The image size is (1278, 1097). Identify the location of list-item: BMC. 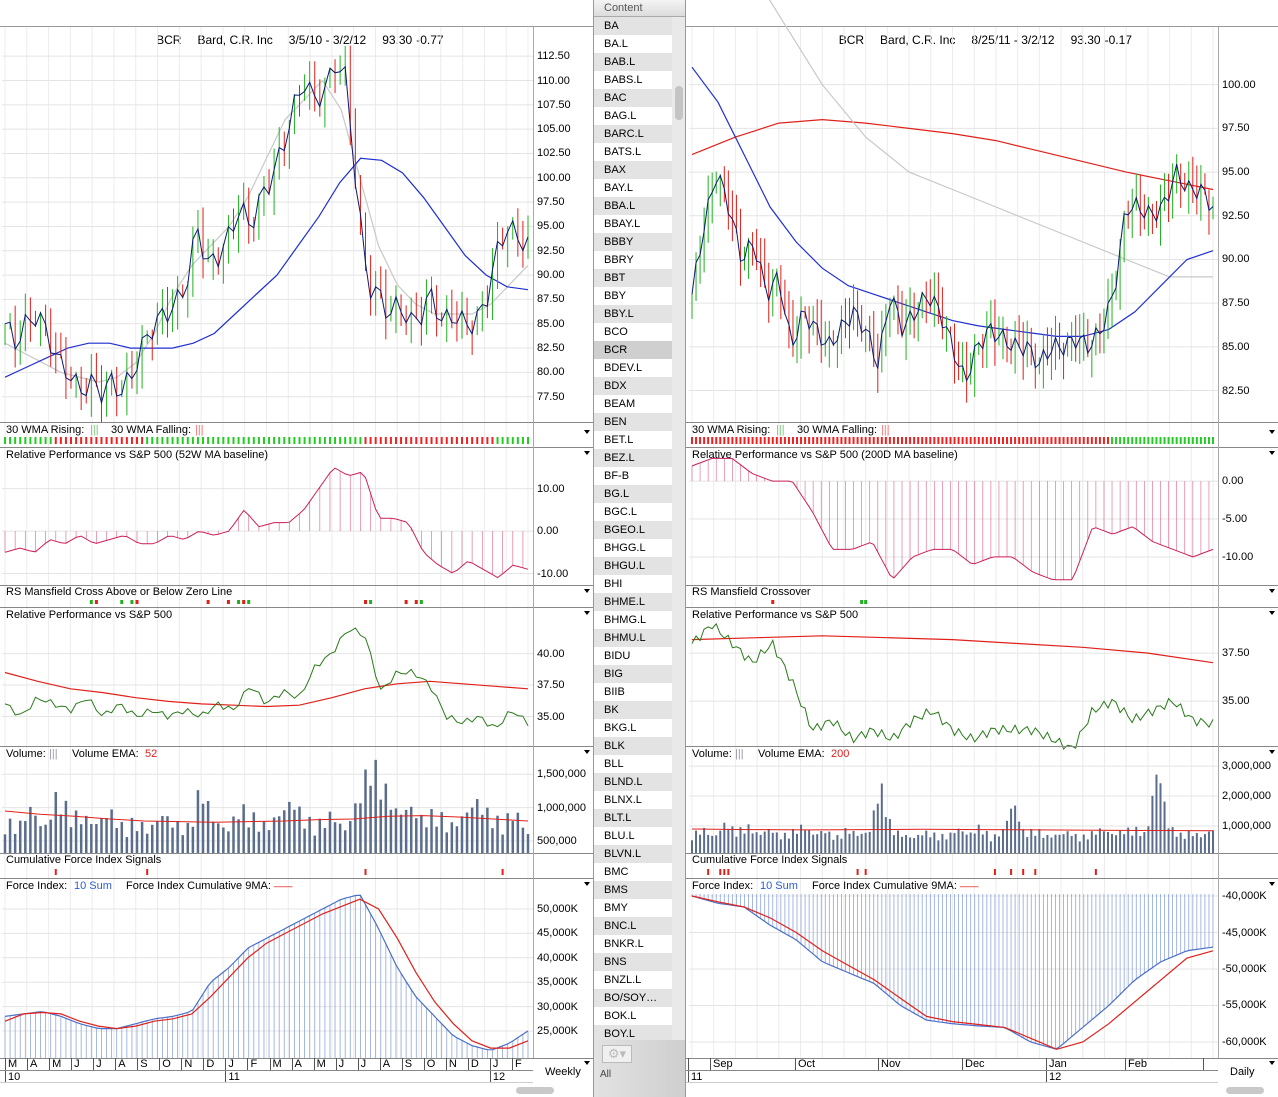
(633, 872).